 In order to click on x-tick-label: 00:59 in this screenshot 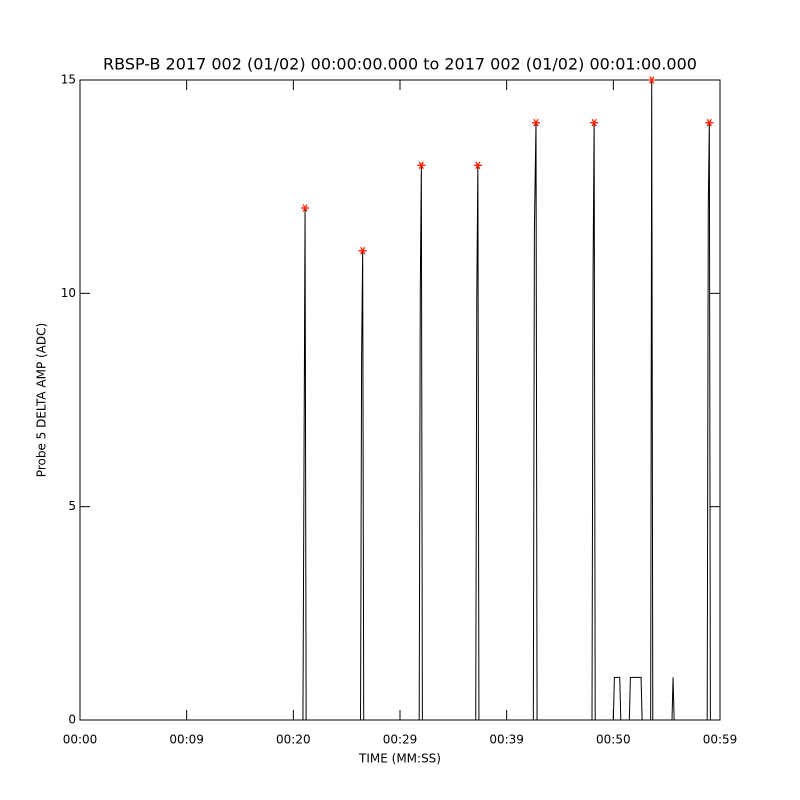, I will do `click(720, 740)`.